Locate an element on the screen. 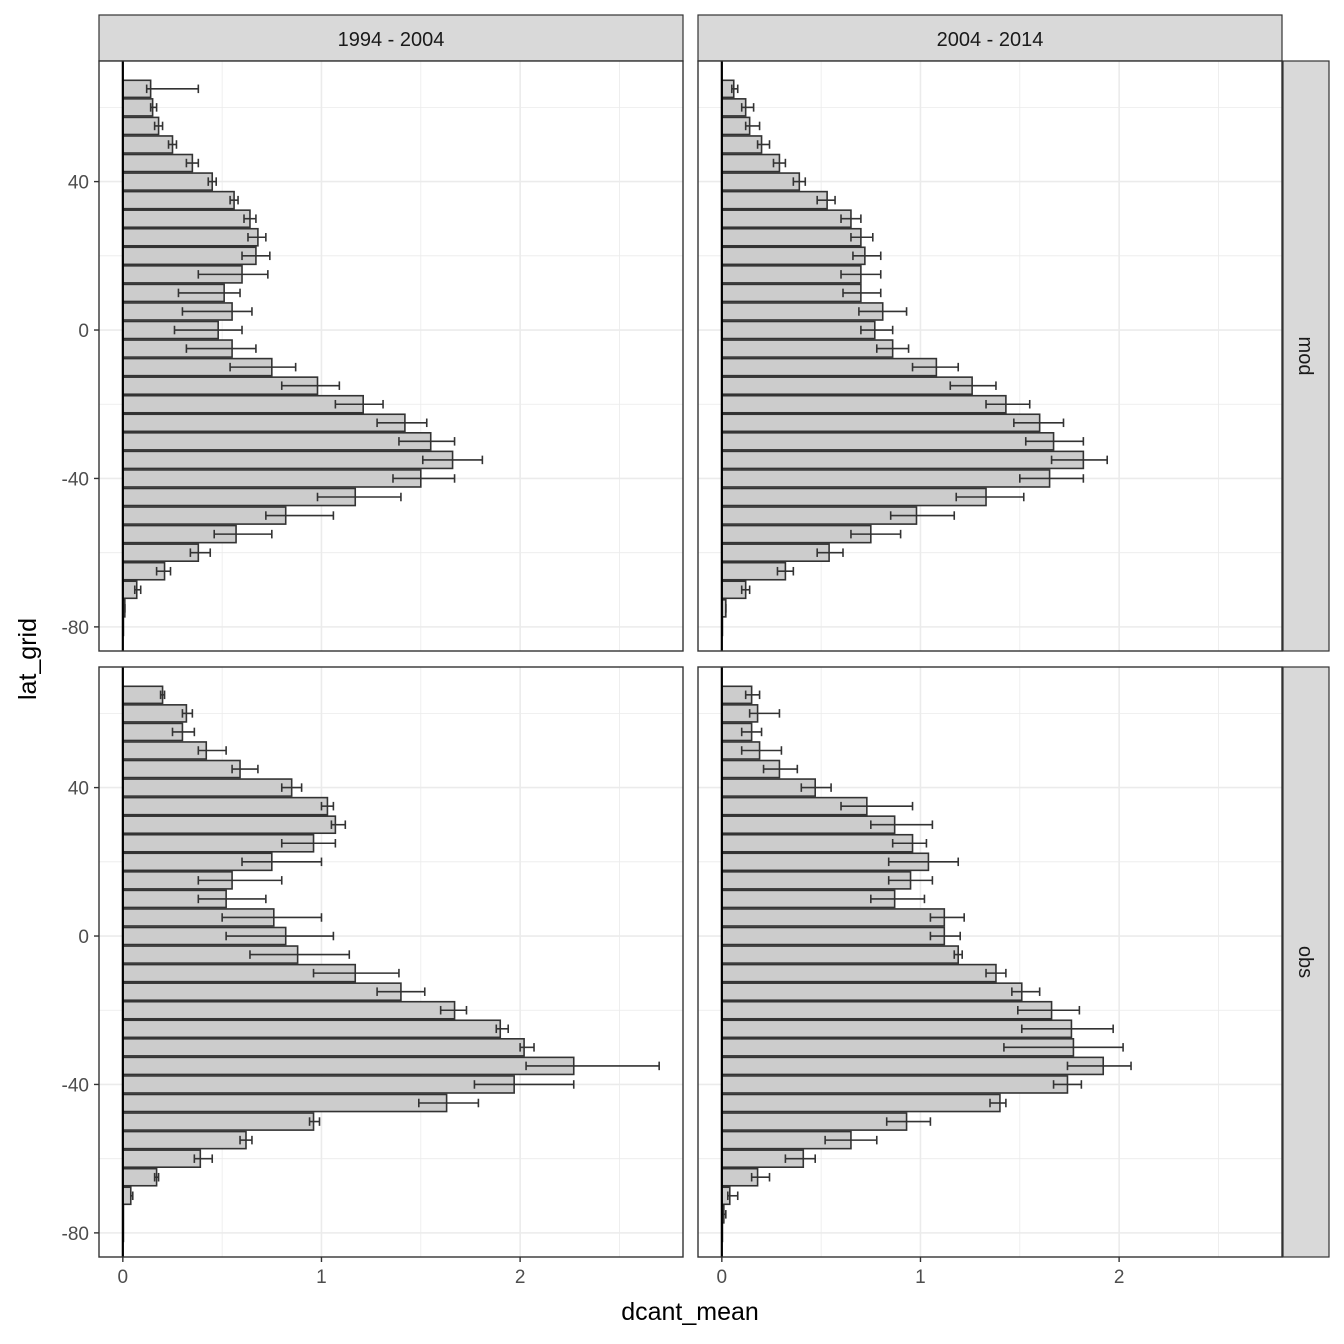 Image resolution: width=1344 pixels, height=1344 pixels. strip-row-2-label: obs is located at coordinates (1305, 962).